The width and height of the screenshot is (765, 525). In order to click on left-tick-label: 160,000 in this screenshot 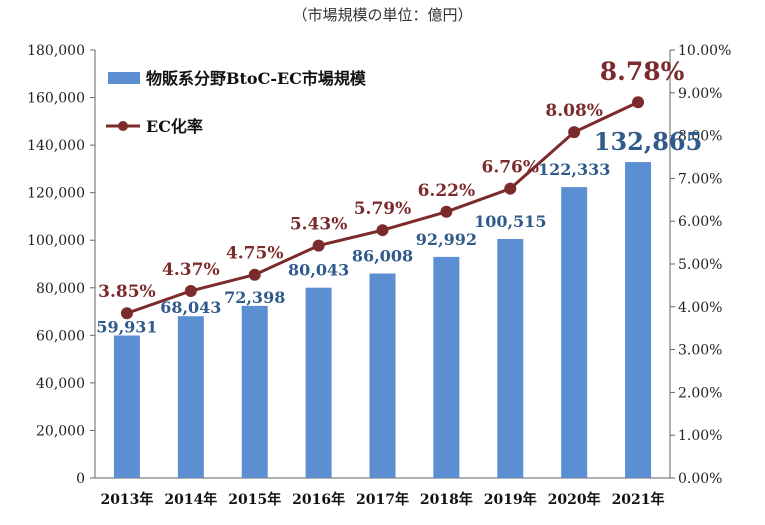, I will do `click(56, 99)`.